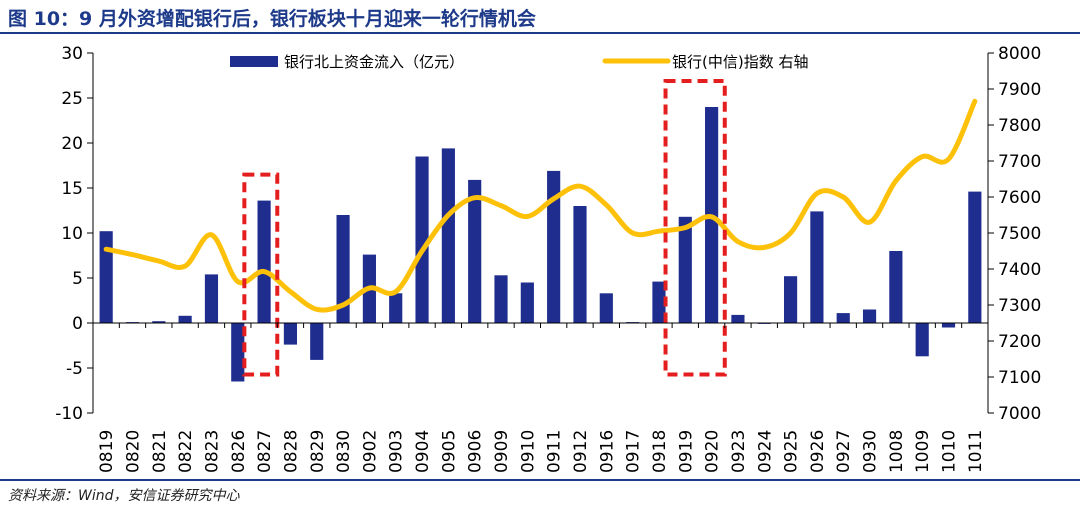 This screenshot has height=511, width=1080. Describe the element at coordinates (1019, 234) in the screenshot. I see `right-tick-label: 7500` at that location.